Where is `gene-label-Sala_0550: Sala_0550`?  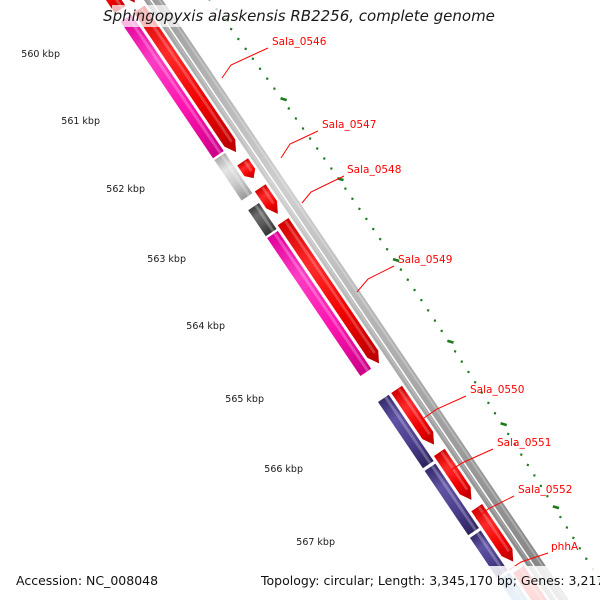 gene-label-Sala_0550: Sala_0550 is located at coordinates (497, 390).